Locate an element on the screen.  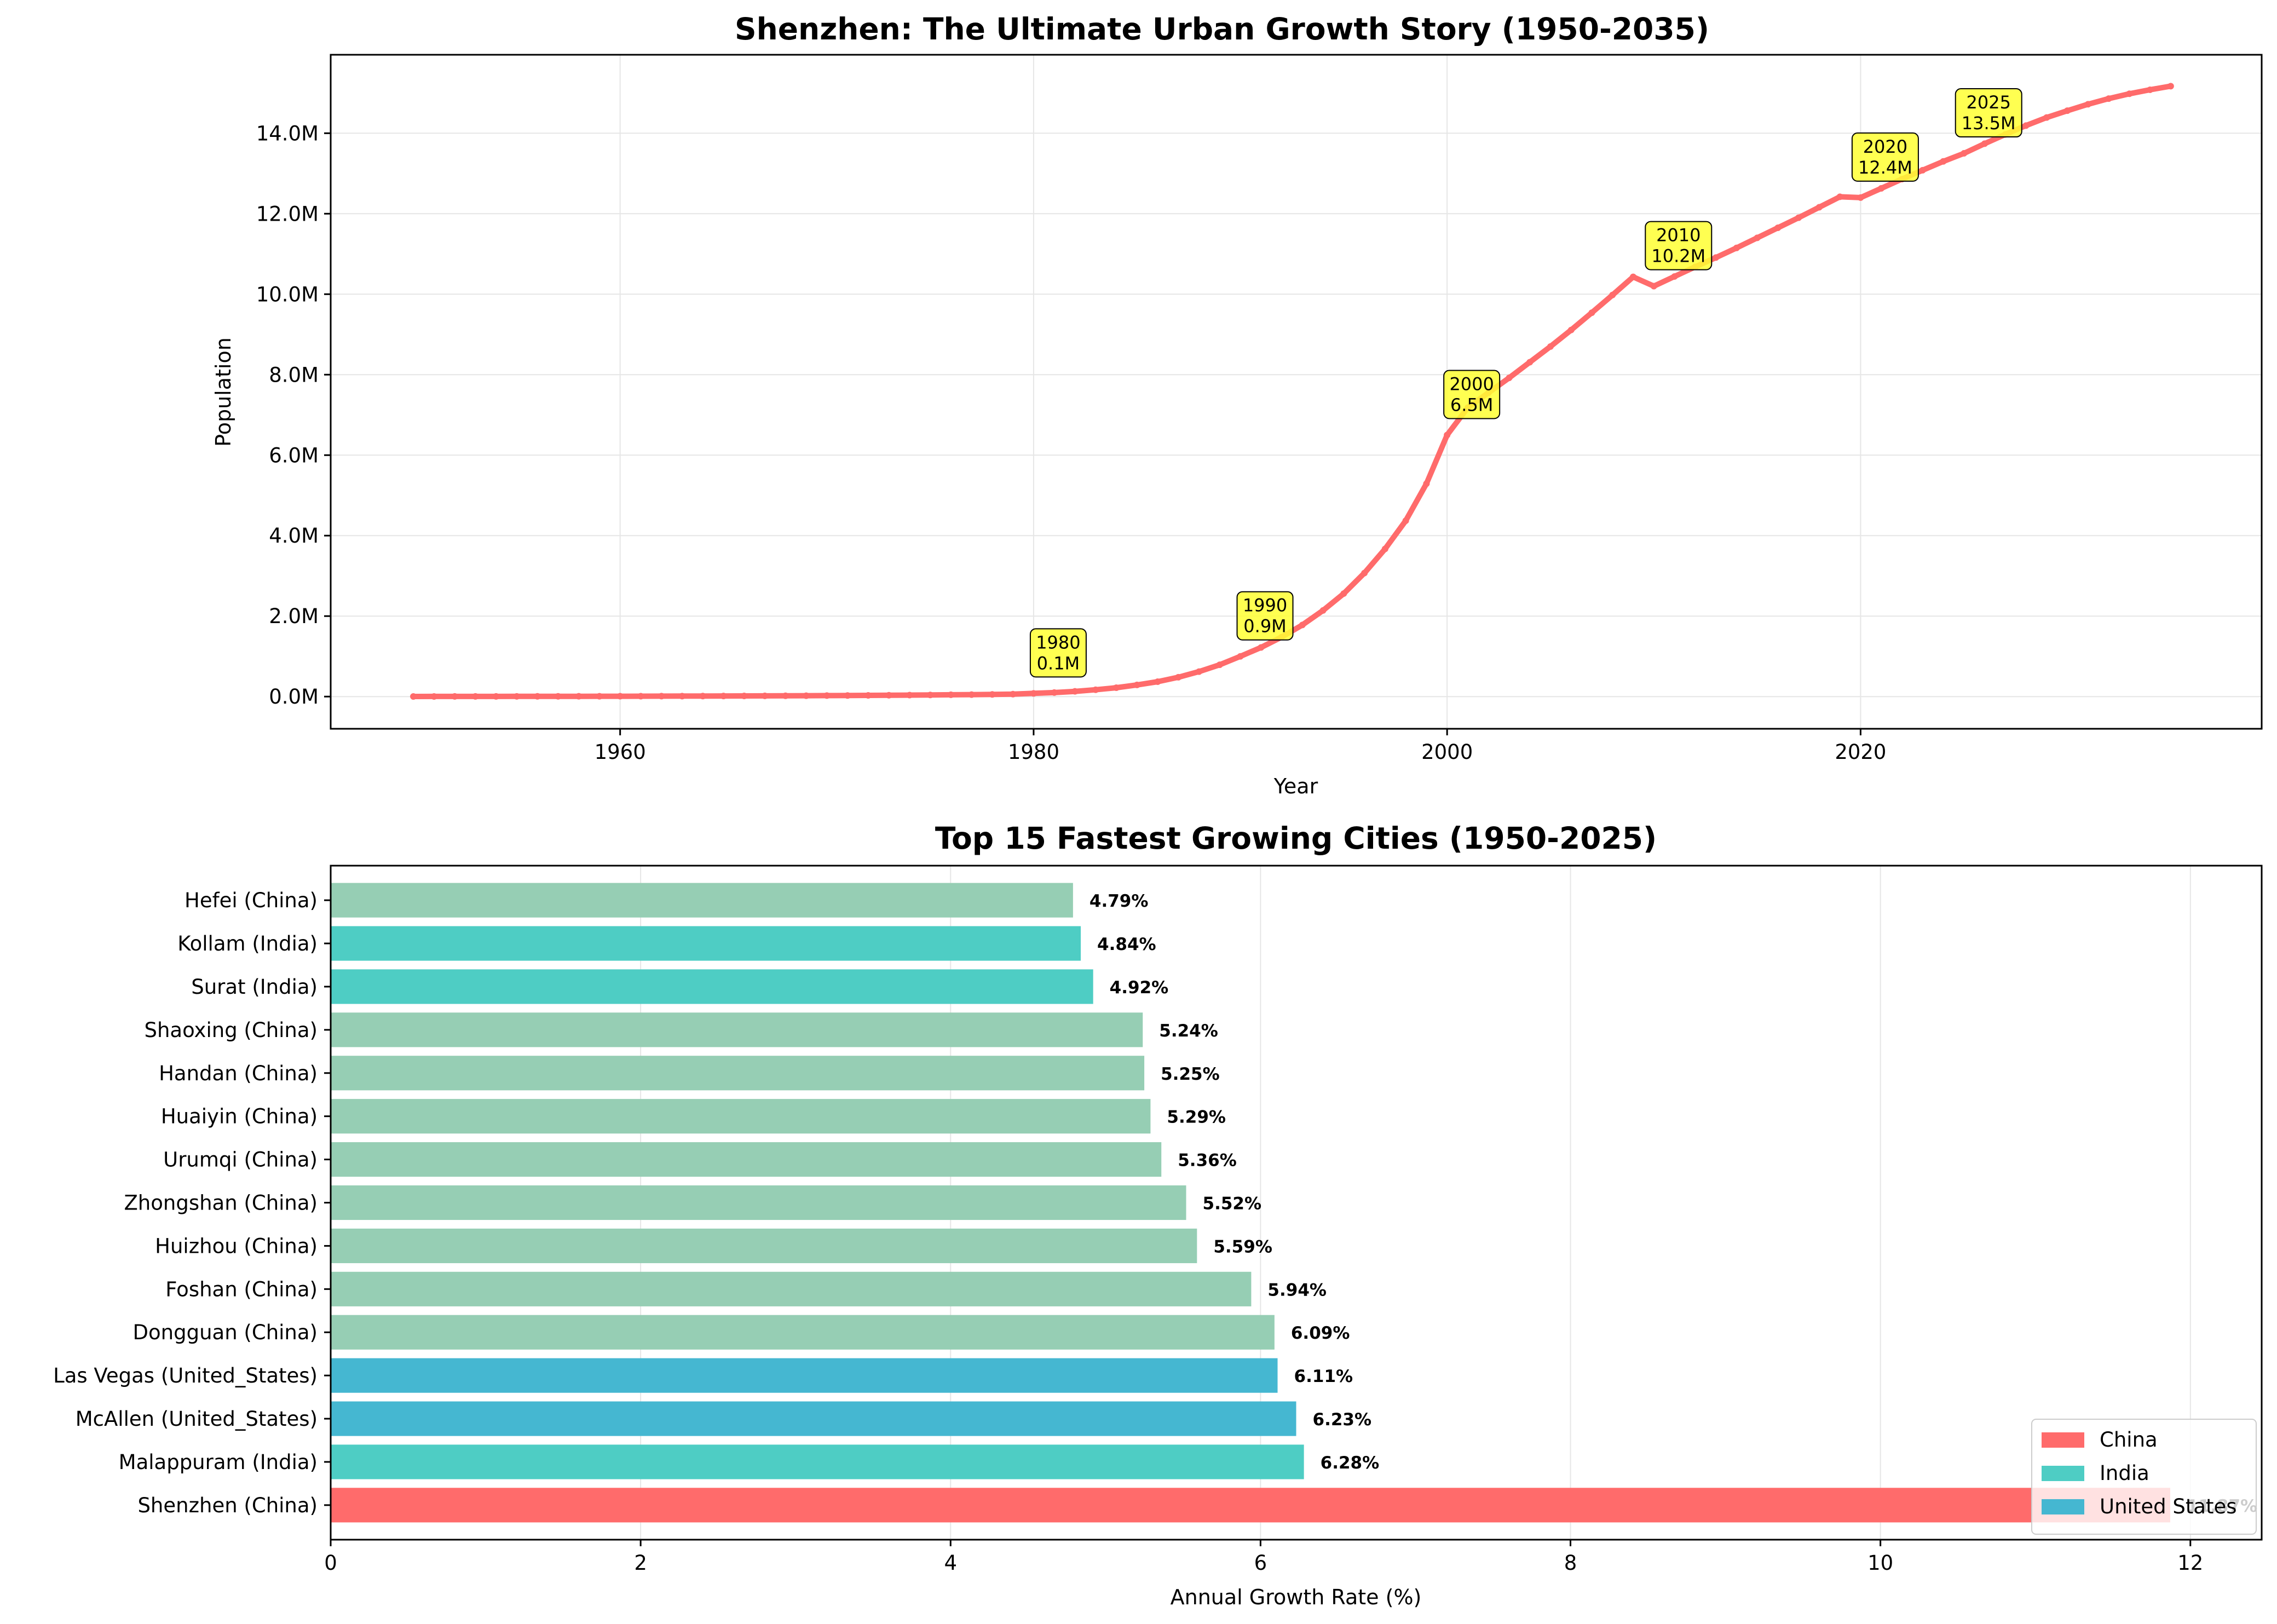
milestone-annotation-year: 2020 is located at coordinates (1885, 147).